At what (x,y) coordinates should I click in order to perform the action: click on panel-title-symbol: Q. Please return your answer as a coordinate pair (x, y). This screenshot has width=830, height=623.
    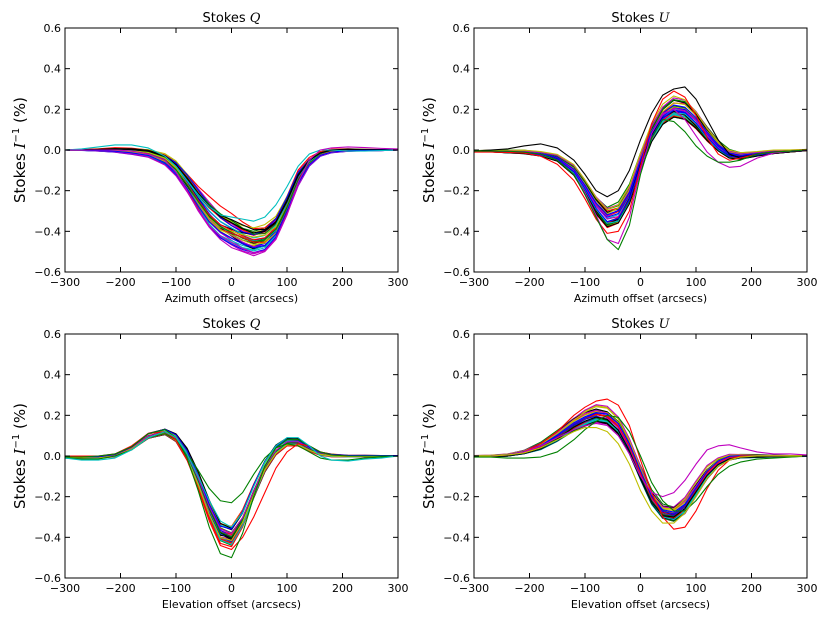
    Looking at the image, I should click on (255, 324).